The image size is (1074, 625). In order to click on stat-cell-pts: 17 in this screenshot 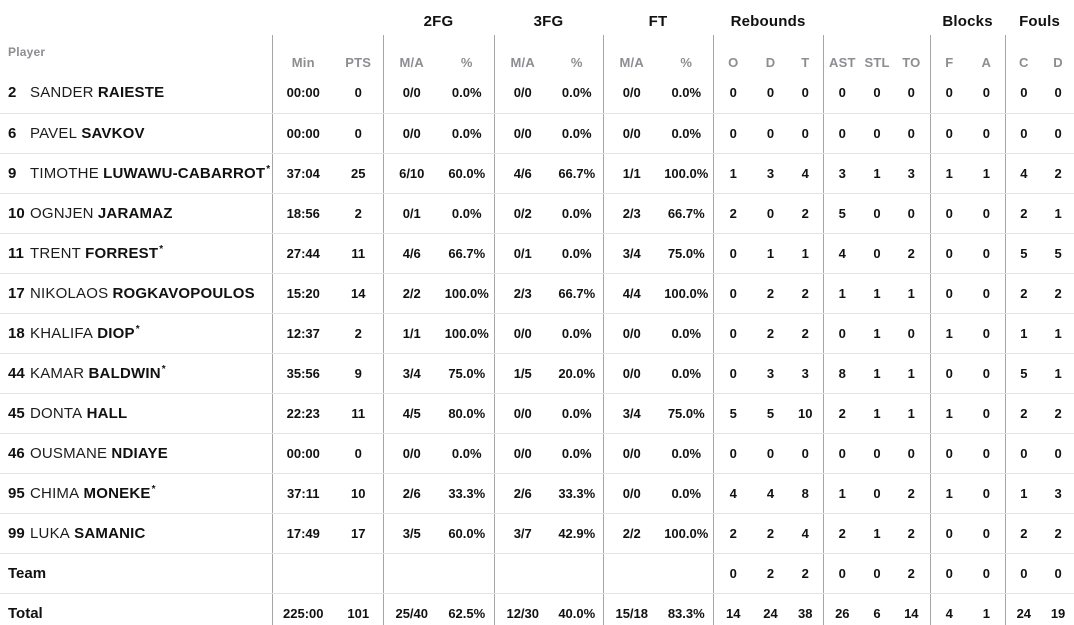, I will do `click(358, 533)`.